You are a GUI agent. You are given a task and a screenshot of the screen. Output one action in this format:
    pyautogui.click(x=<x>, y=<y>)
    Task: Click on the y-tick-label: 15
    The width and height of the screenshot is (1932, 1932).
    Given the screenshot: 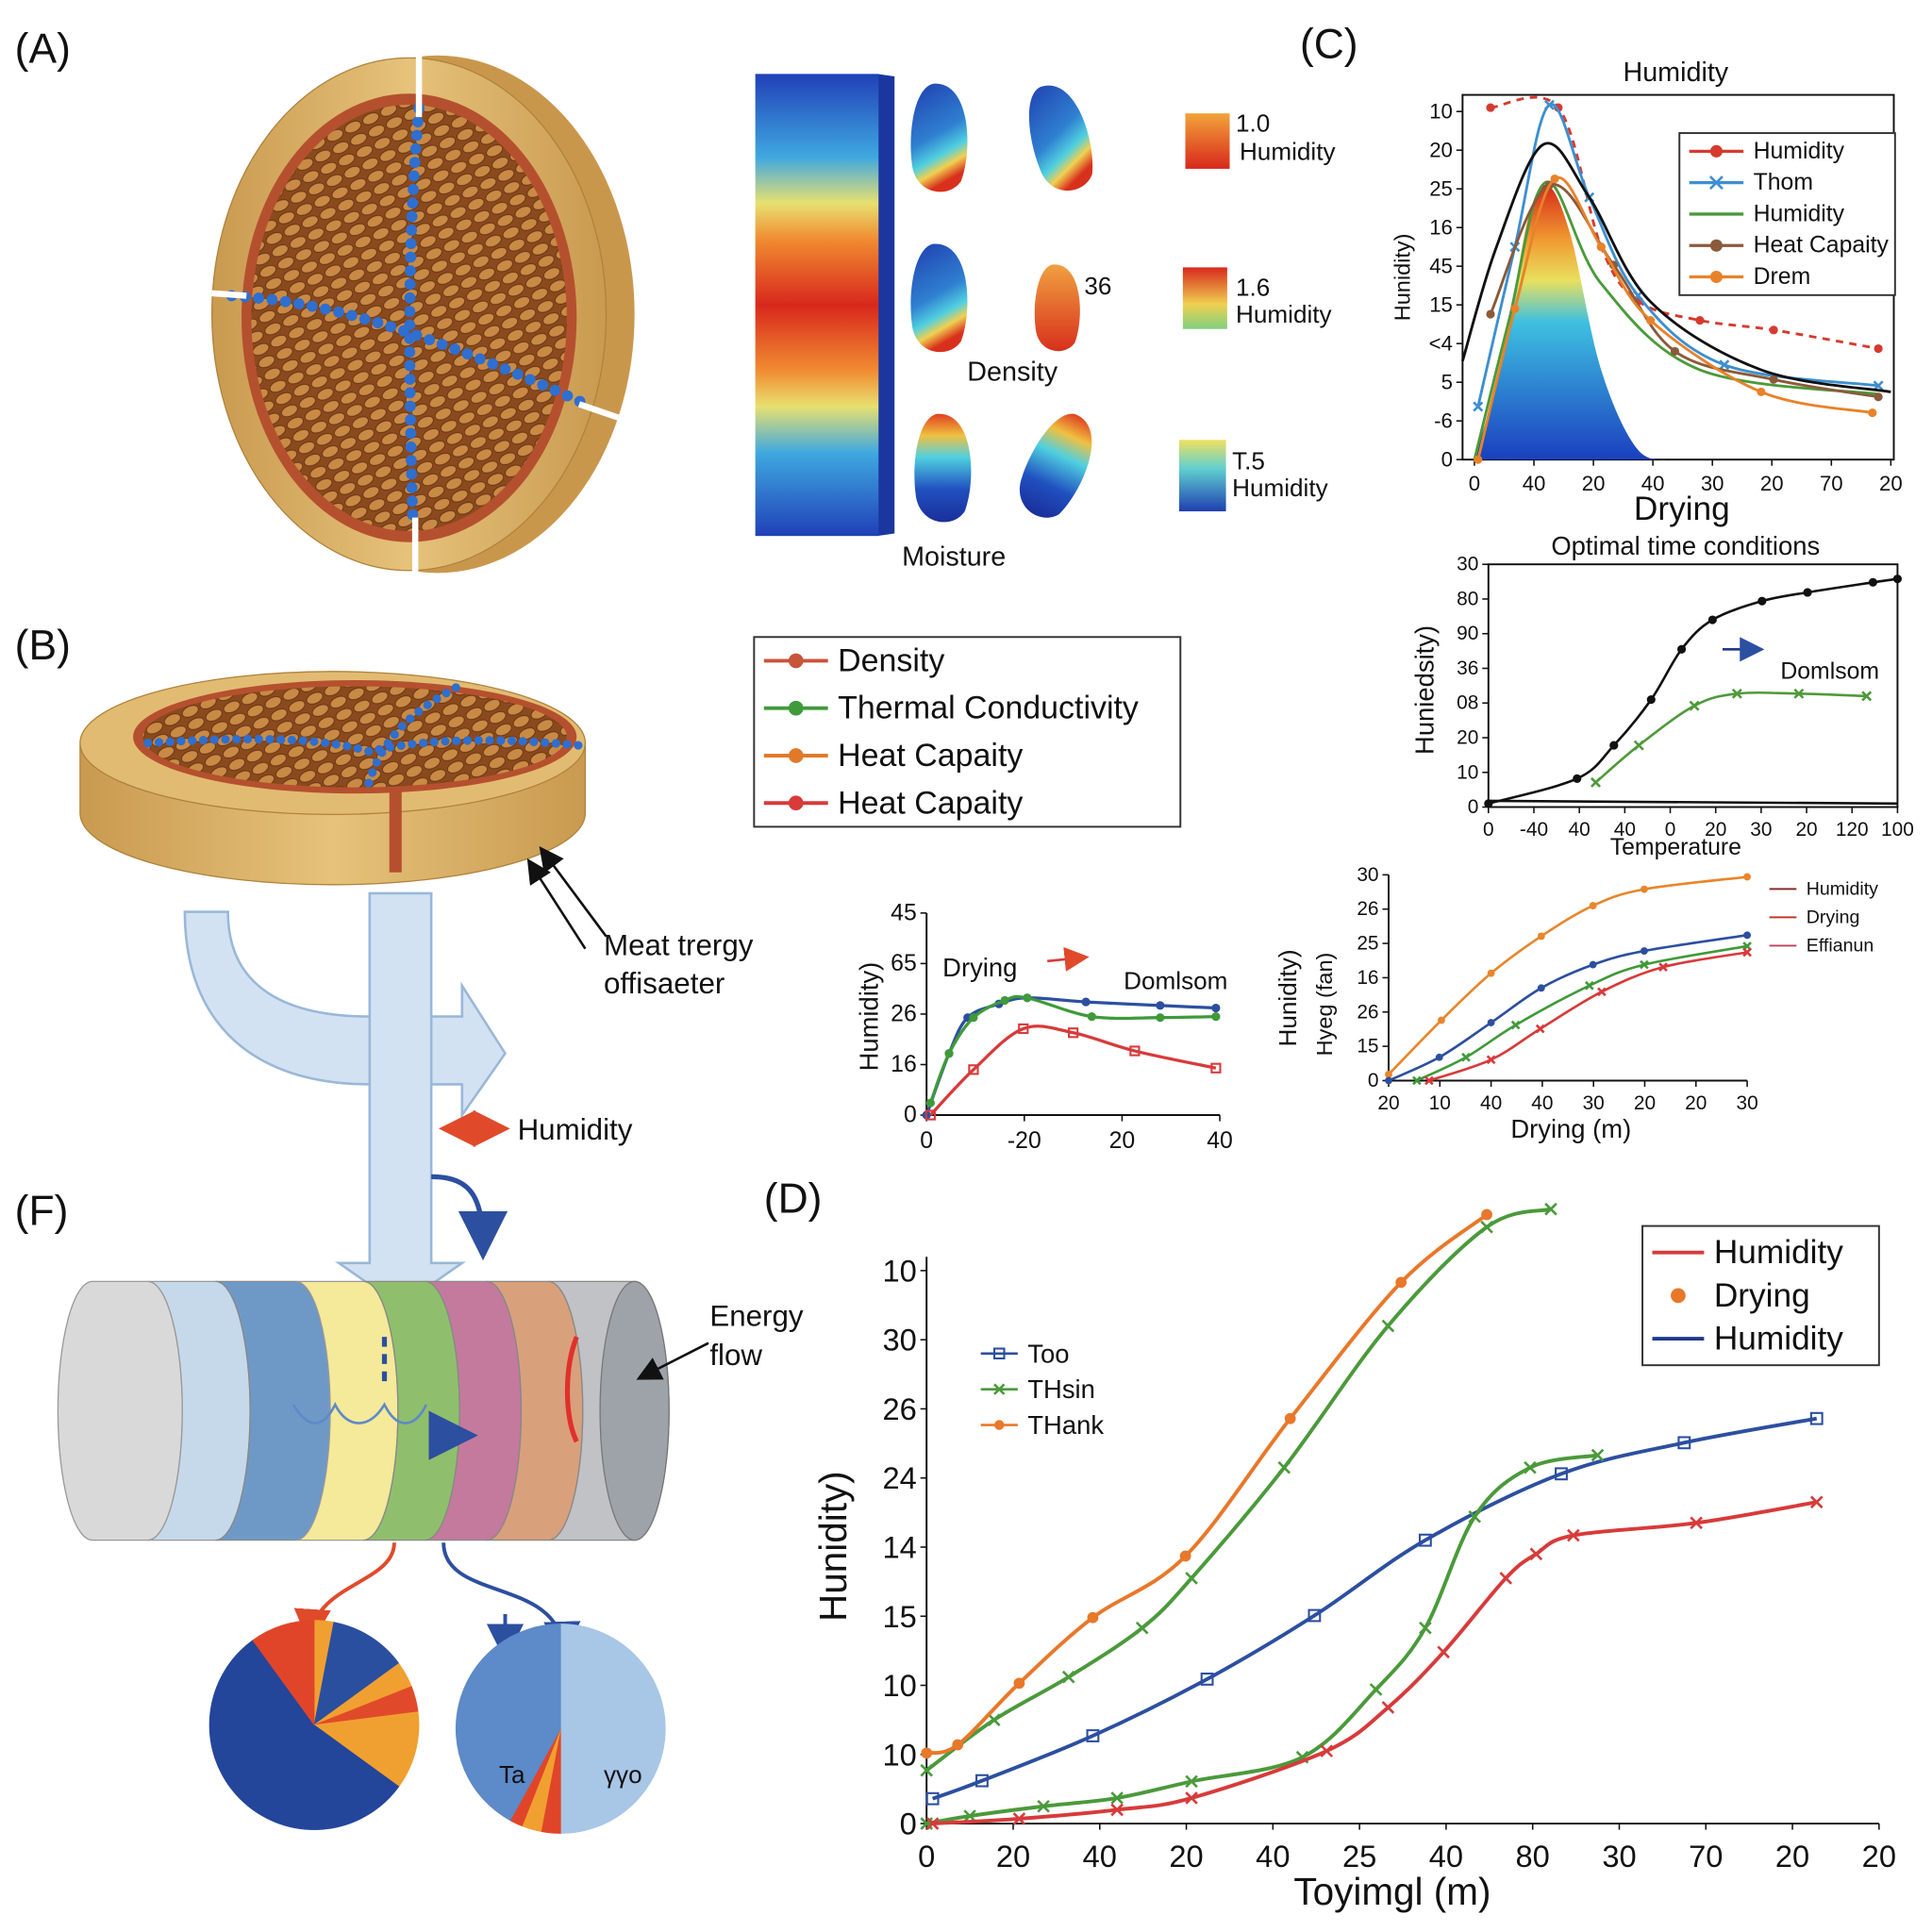 What is the action you would take?
    pyautogui.click(x=1368, y=1047)
    